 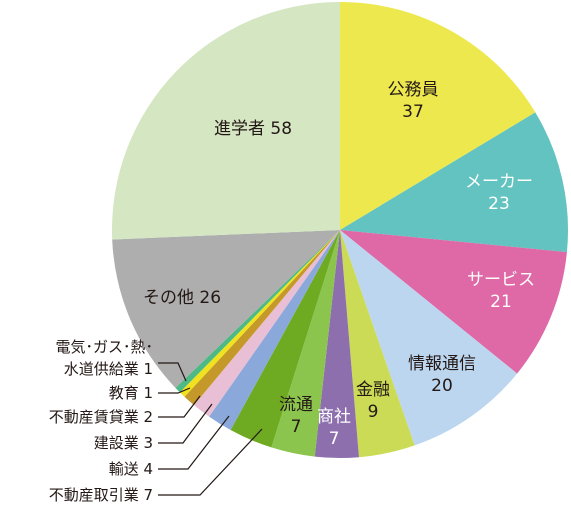 What do you see at coordinates (373, 412) in the screenshot?
I see `inside-label-4-1: 9` at bounding box center [373, 412].